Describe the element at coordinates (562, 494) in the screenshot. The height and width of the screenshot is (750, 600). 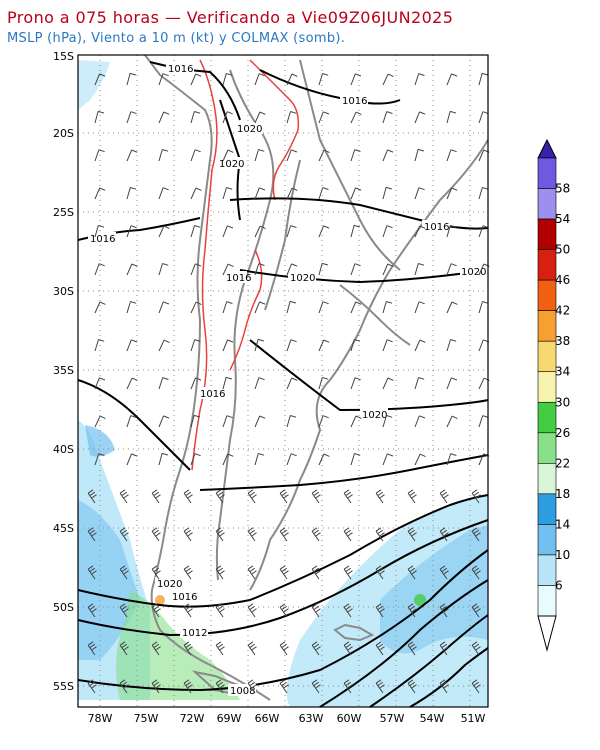
I see `colorbar-tick-label: 18` at that location.